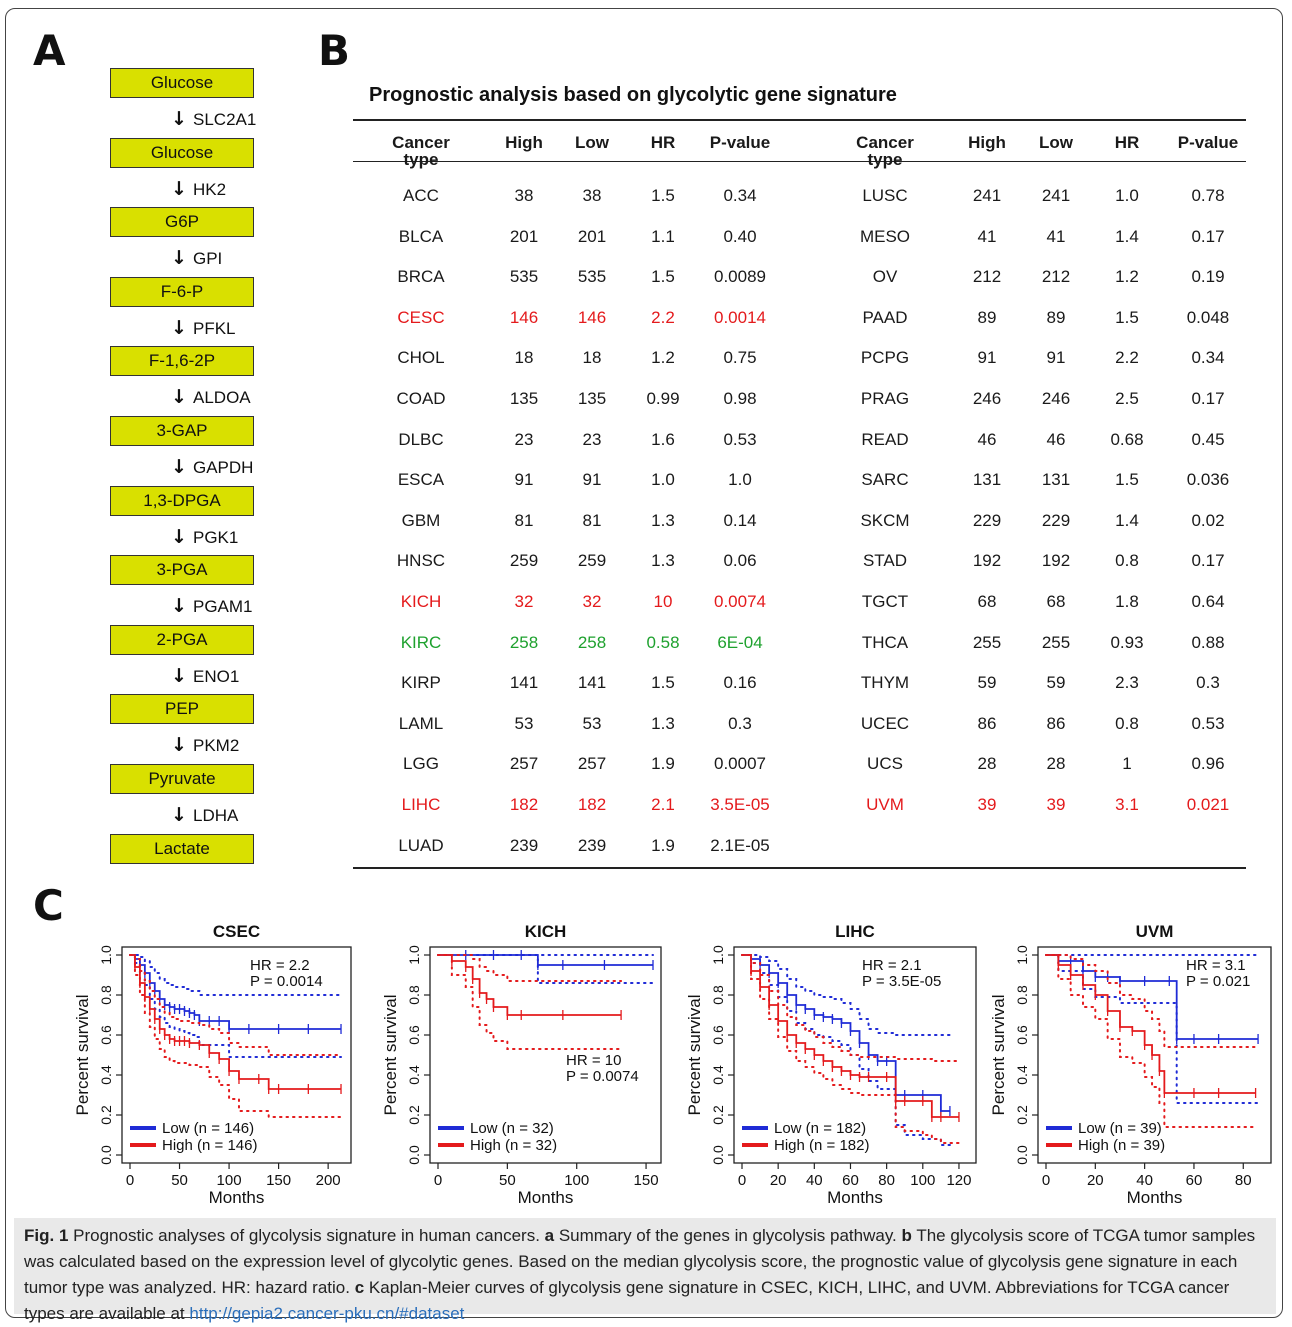 This screenshot has width=1292, height=1327. I want to click on plot-frame, so click(236, 1055).